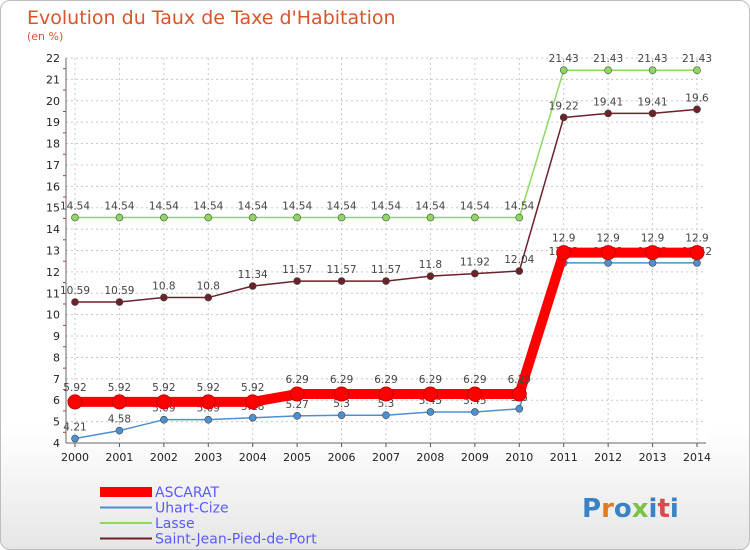 Image resolution: width=750 pixels, height=550 pixels. What do you see at coordinates (187, 493) in the screenshot?
I see `legend-label-ascarat: ASCARAT` at bounding box center [187, 493].